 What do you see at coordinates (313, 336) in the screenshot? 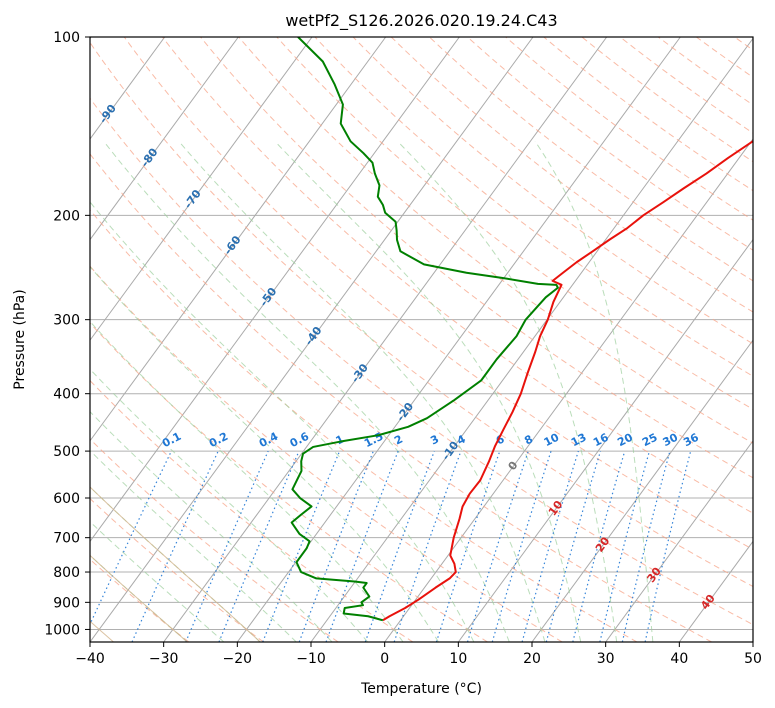
I see `isotherm-label: -40` at bounding box center [313, 336].